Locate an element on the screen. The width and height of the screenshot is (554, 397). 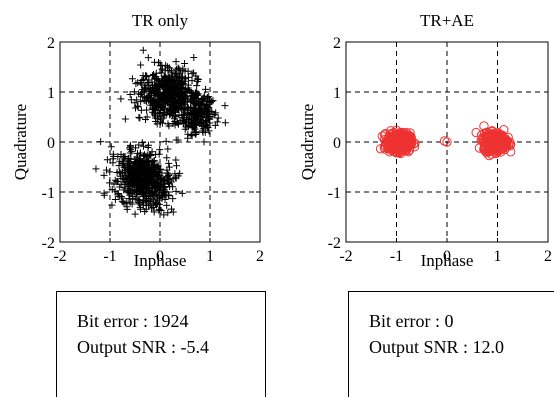
output-snr-text: Output SNR : -5.4 is located at coordinates (143, 347).